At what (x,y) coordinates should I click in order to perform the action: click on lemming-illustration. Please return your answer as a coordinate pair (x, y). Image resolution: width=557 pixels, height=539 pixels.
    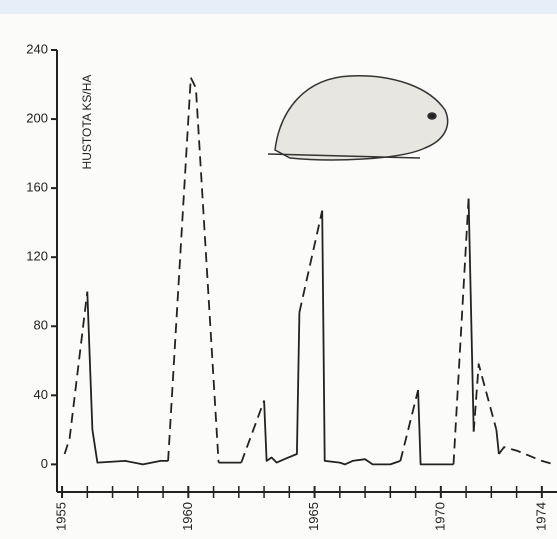
    Looking at the image, I should click on (358, 118).